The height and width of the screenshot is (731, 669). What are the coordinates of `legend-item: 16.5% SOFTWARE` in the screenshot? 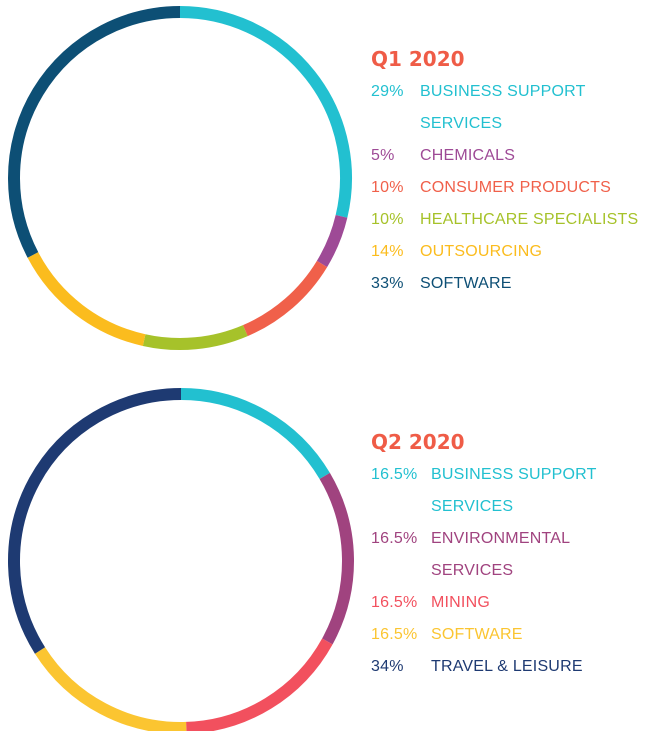 It's located at (501, 635).